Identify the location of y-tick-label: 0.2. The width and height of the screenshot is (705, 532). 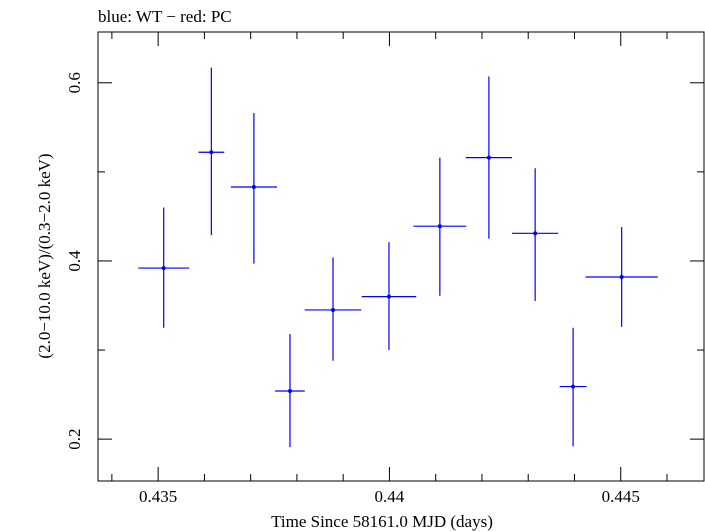
(74, 439).